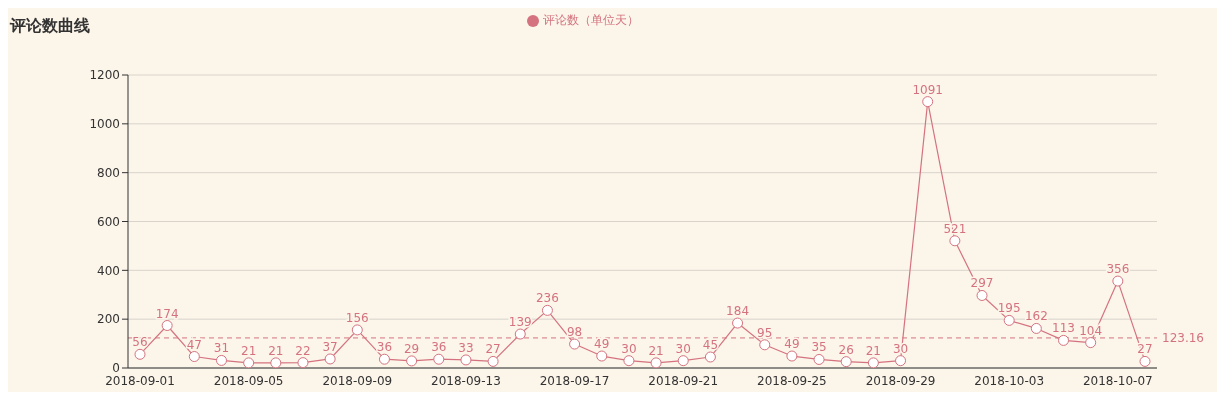  I want to click on x-tick-label: 2018-09-25, so click(792, 380).